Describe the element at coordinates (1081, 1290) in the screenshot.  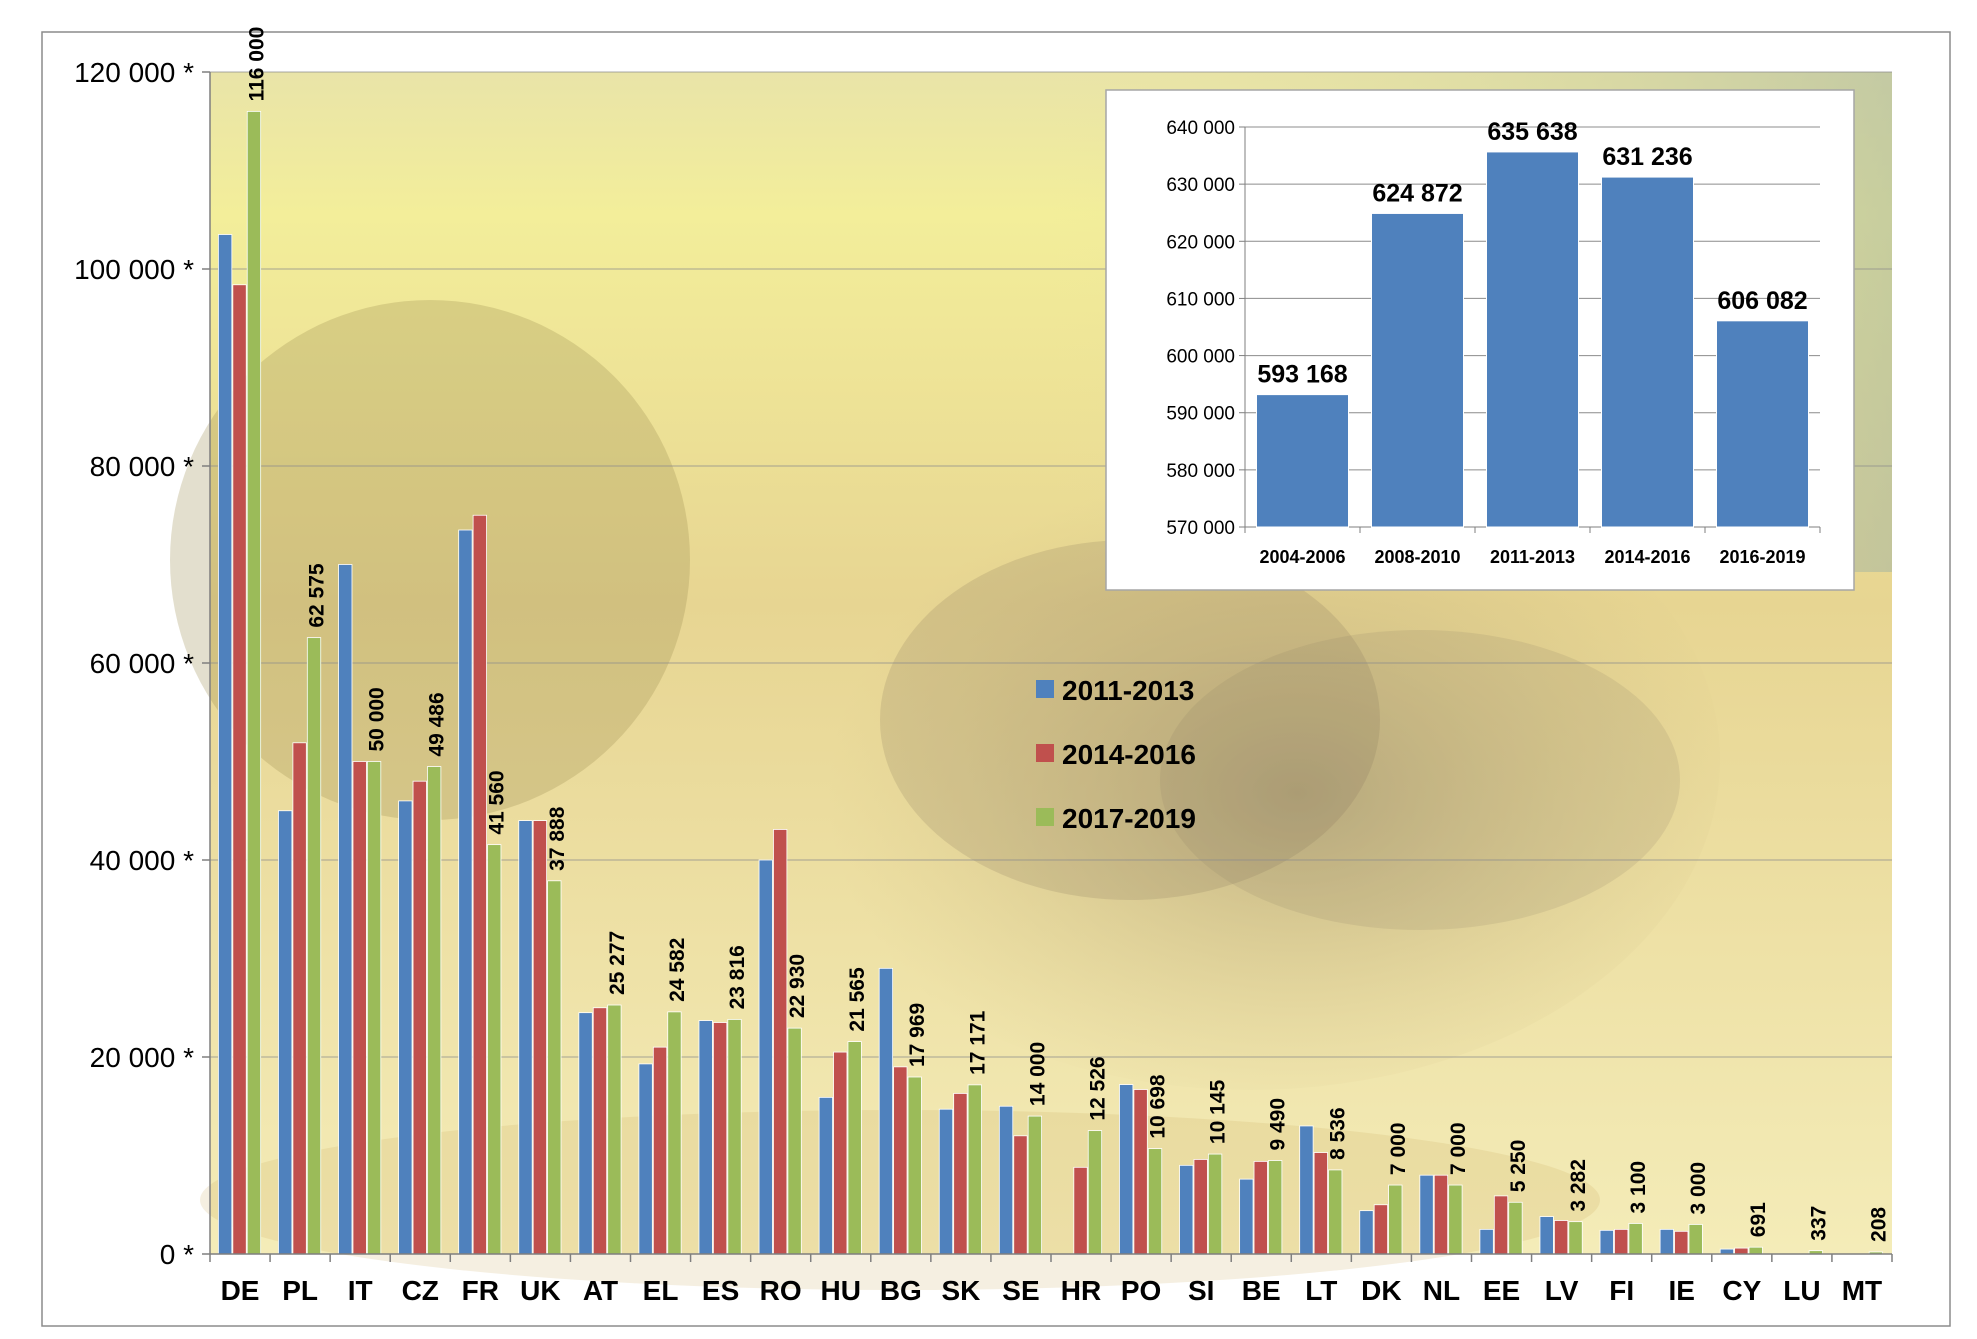
I see `x-tick-label: HR` at that location.